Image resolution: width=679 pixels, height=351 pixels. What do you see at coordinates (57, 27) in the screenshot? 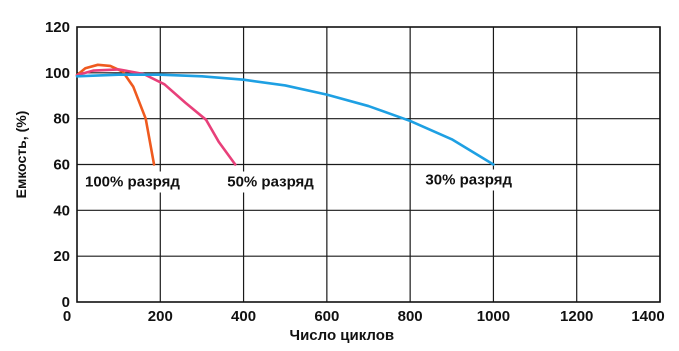
I see `y-tick-label: 120` at bounding box center [57, 27].